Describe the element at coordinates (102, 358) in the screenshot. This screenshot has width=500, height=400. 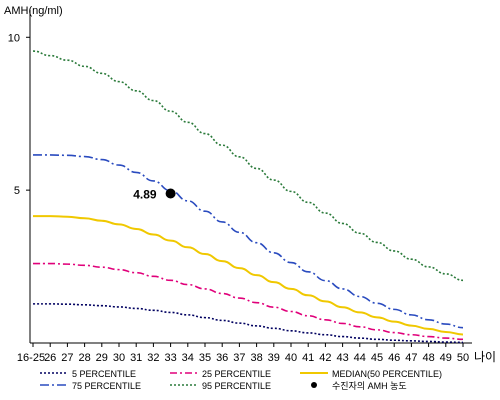
I see `x-tick-label: 29` at that location.